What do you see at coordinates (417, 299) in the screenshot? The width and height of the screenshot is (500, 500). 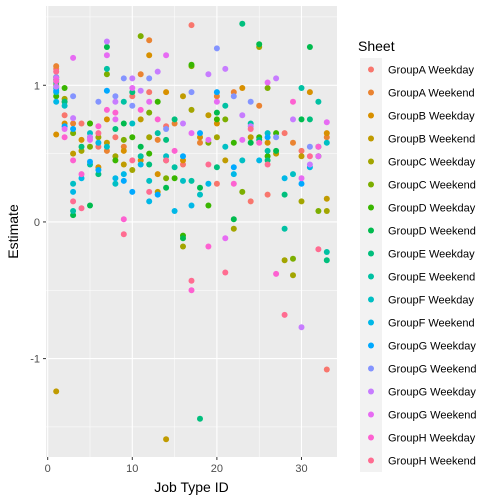 I see `legend-item: GroupF Weekday` at bounding box center [417, 299].